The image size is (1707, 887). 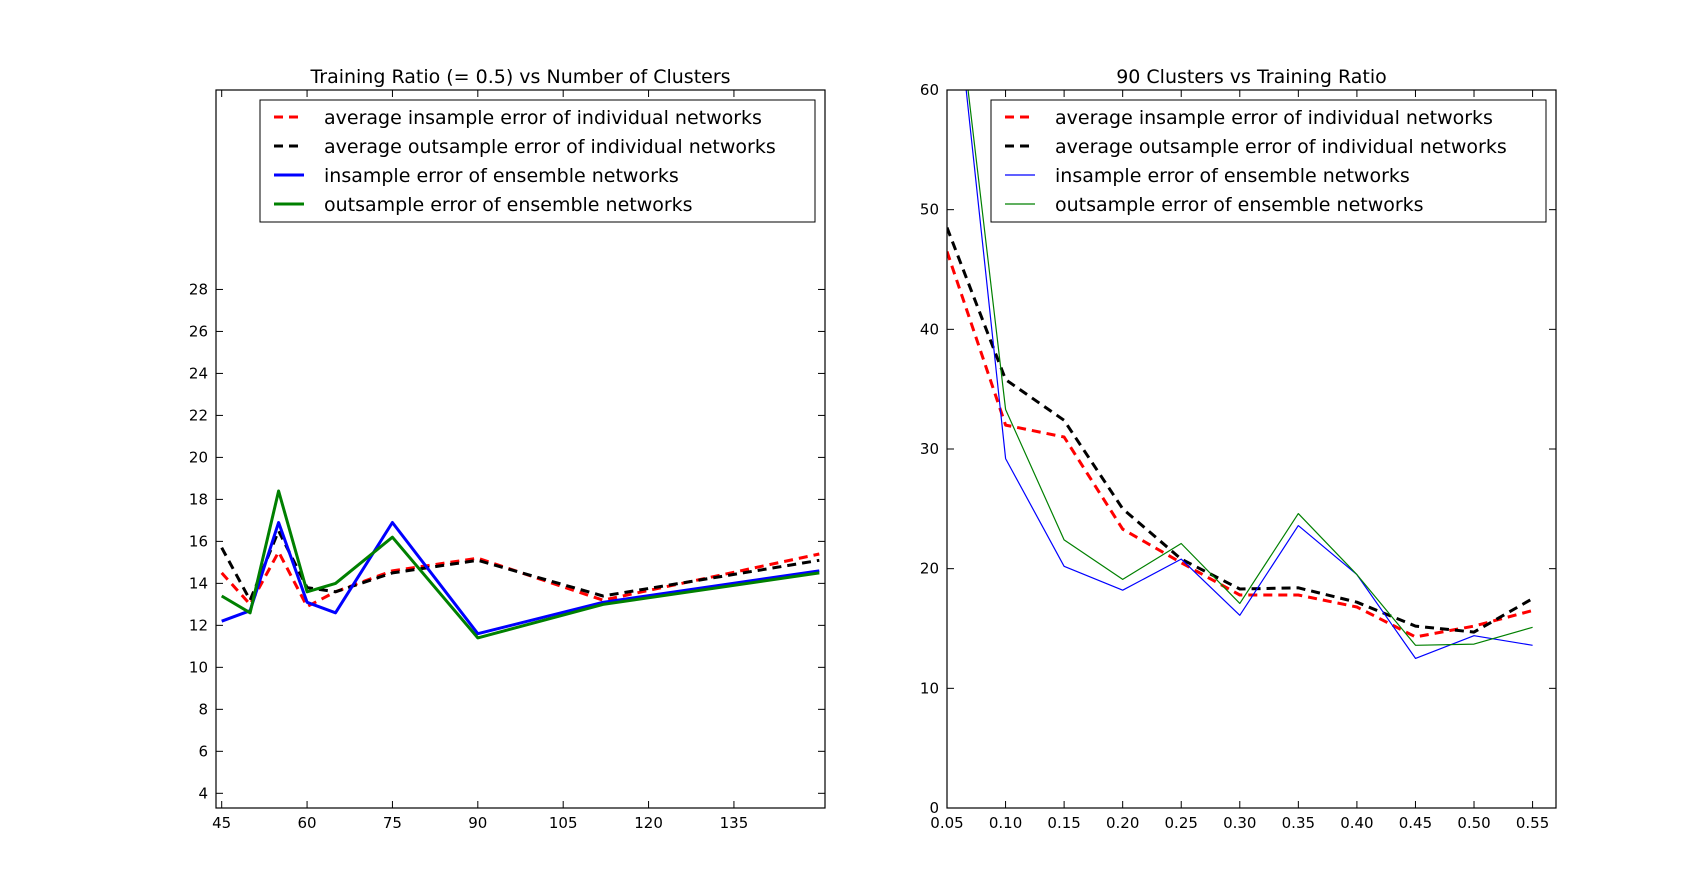 I want to click on left-y-tick-label: 28, so click(x=198, y=289).